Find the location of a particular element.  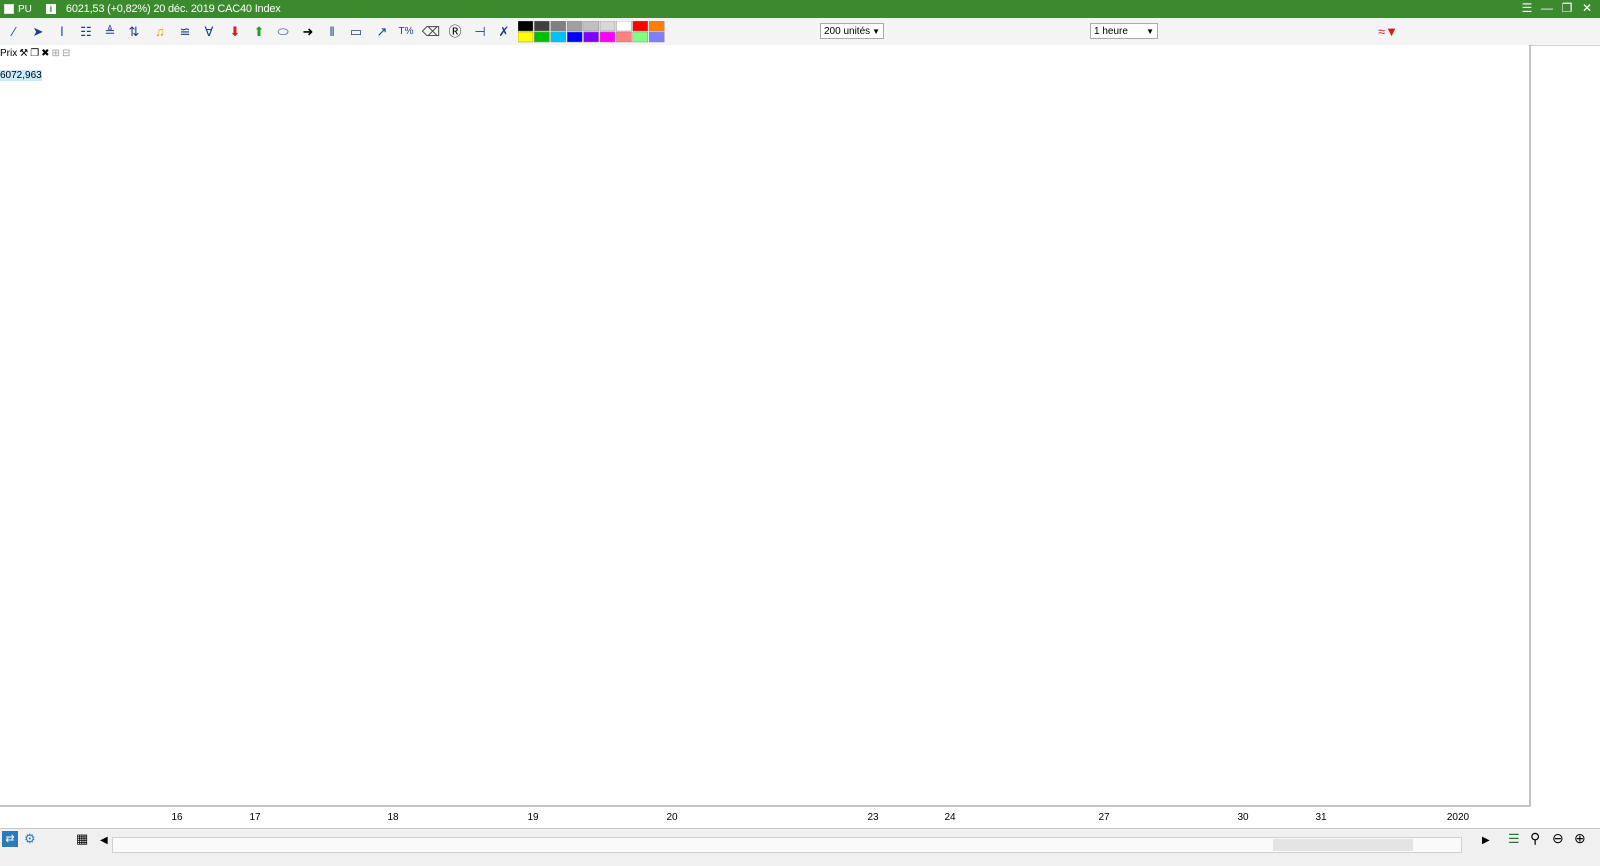

chart-settings-icon: ⚙ is located at coordinates (30, 838).